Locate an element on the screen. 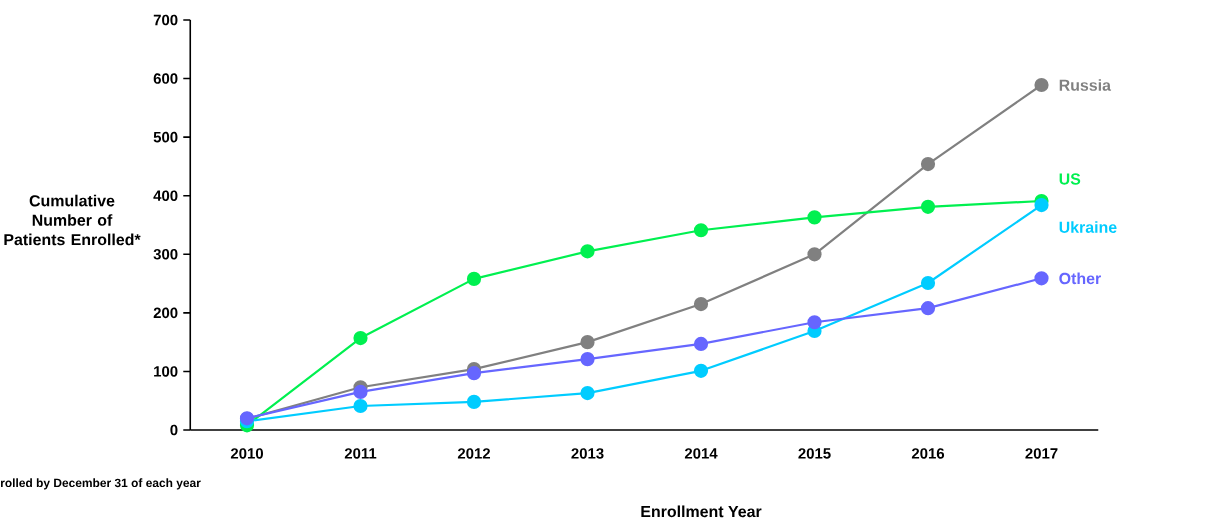 Image resolution: width=1206 pixels, height=523 pixels. x-tick-label: 2015 is located at coordinates (814, 453).